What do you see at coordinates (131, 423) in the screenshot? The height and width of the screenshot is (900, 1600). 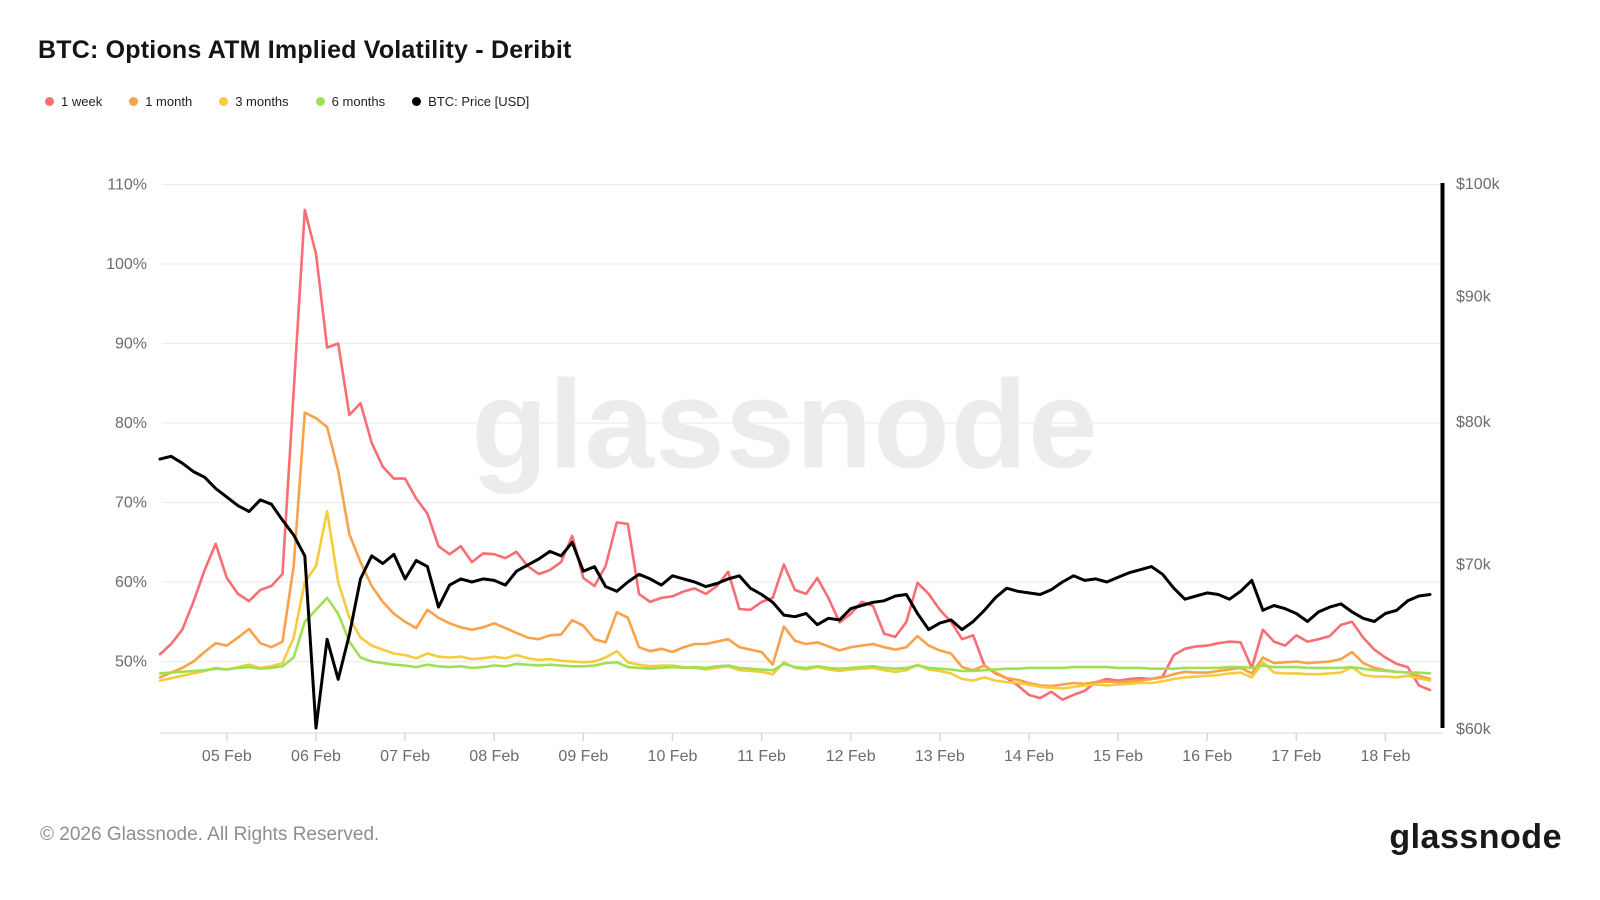 I see `y-axis-left-label: 80%` at bounding box center [131, 423].